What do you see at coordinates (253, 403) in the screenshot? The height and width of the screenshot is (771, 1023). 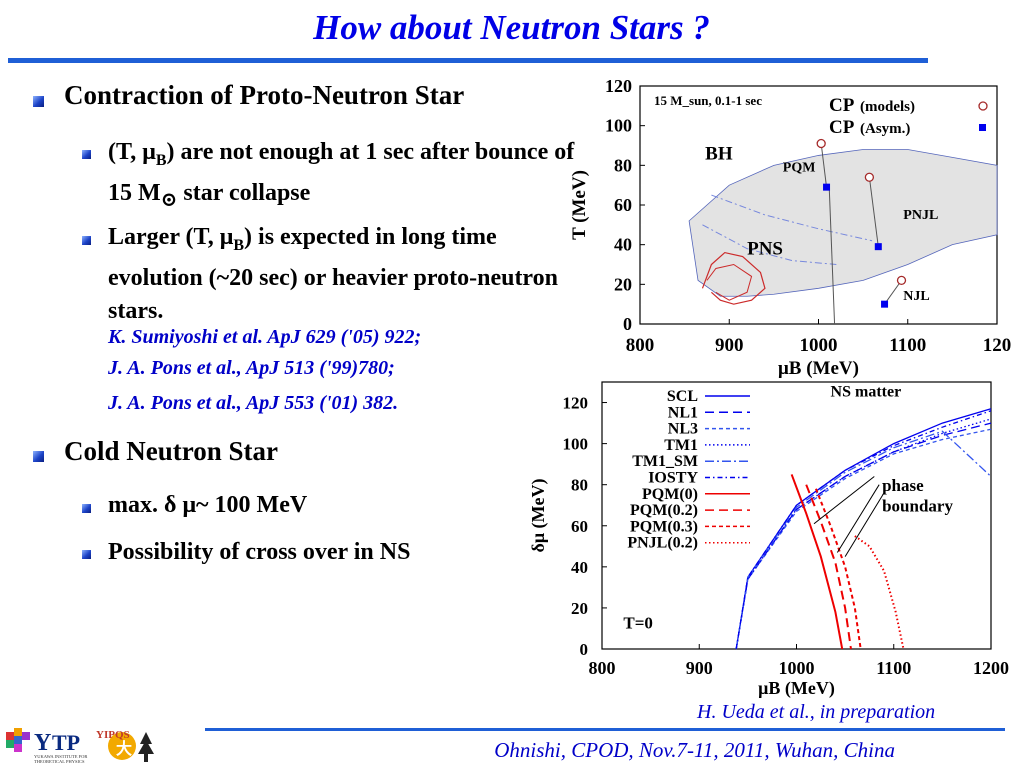 I see `reference-pons-2001: J. A. Pons et al., ApJ 553 ('01) 382.` at bounding box center [253, 403].